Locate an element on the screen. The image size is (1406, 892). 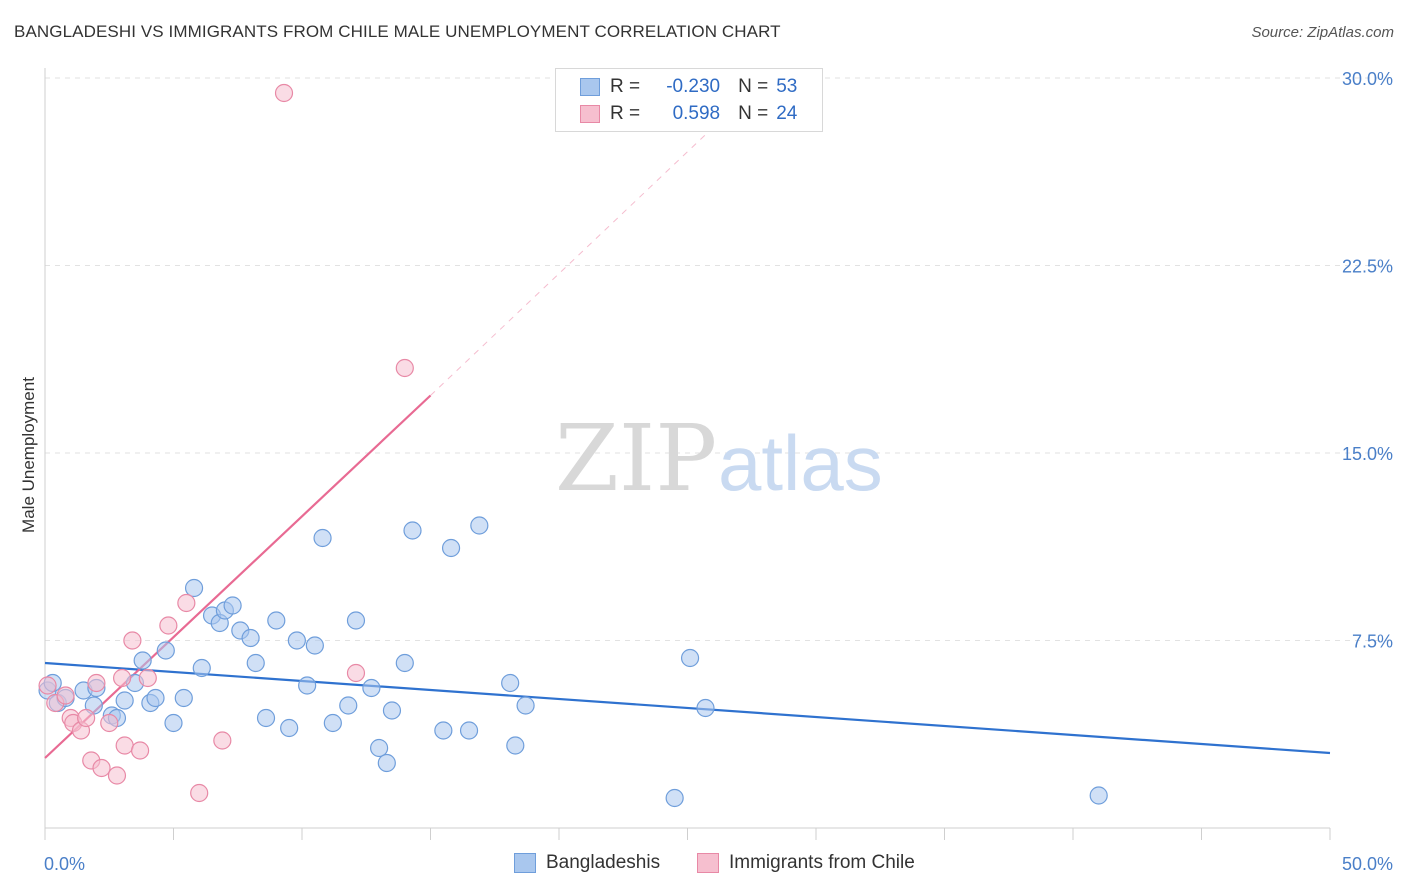
legend-item-bangladeshis: Bangladeshis is located at coordinates (587, 863).